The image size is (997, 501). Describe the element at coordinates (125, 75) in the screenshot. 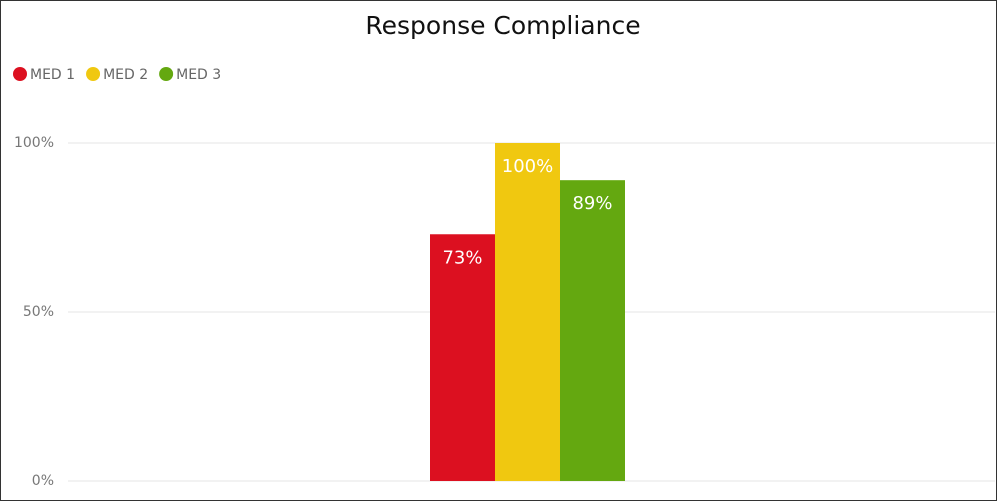

I see `legend-label: MED 2` at that location.